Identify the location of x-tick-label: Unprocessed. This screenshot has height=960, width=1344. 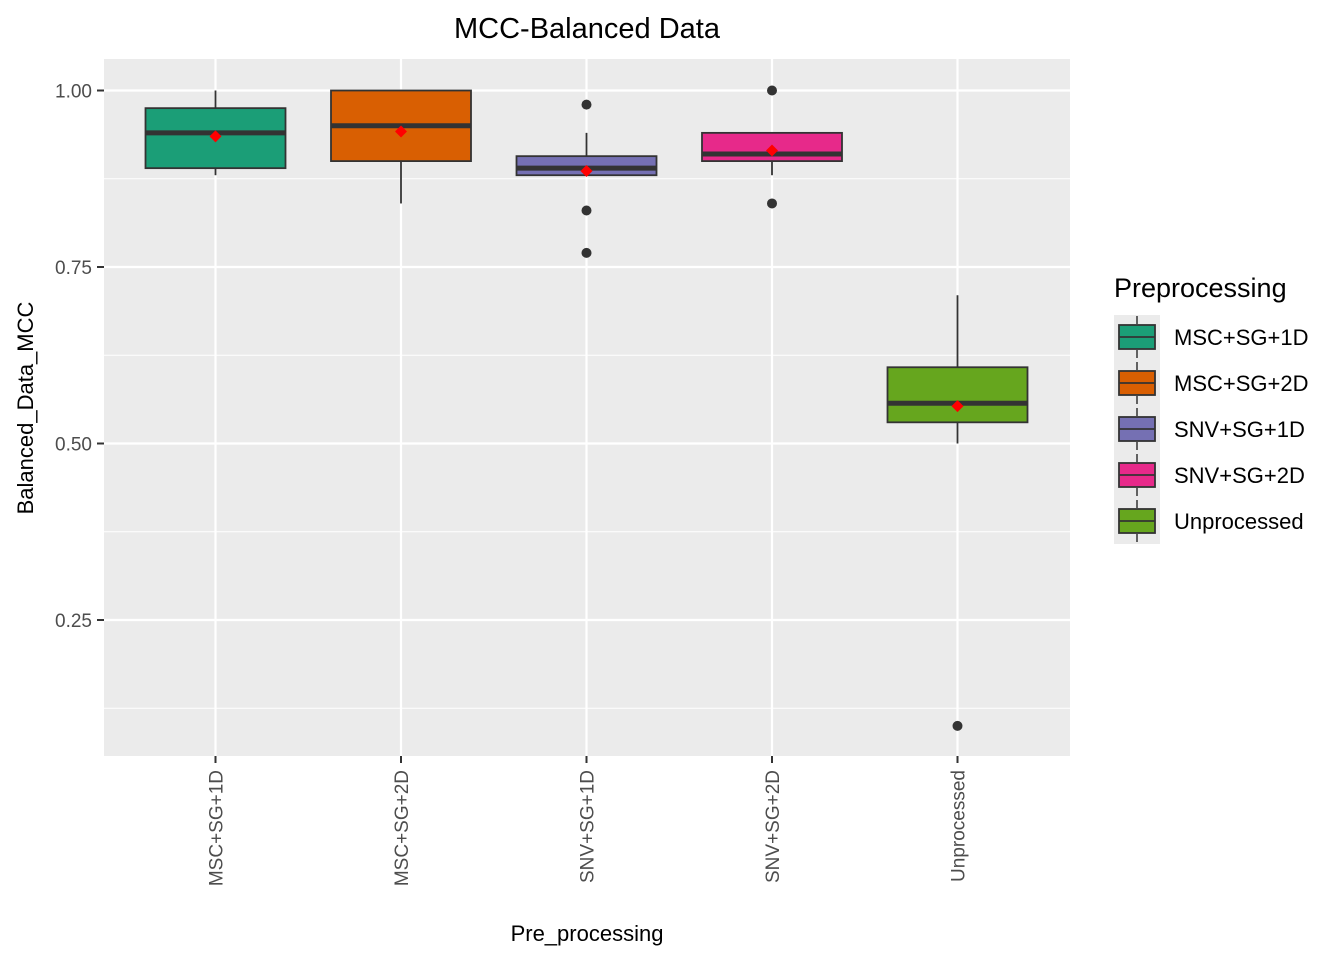
(959, 826).